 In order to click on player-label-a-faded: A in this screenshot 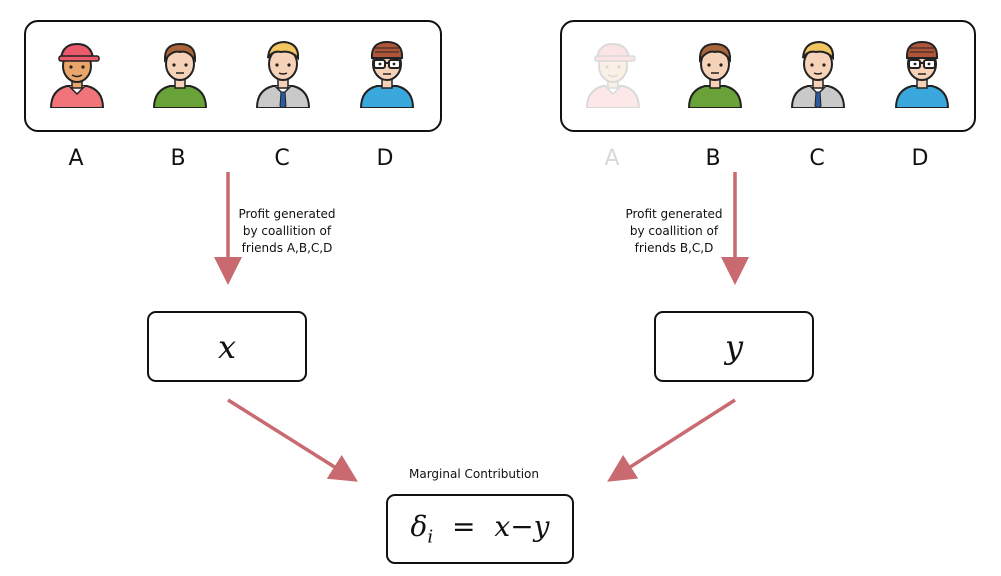, I will do `click(612, 158)`.